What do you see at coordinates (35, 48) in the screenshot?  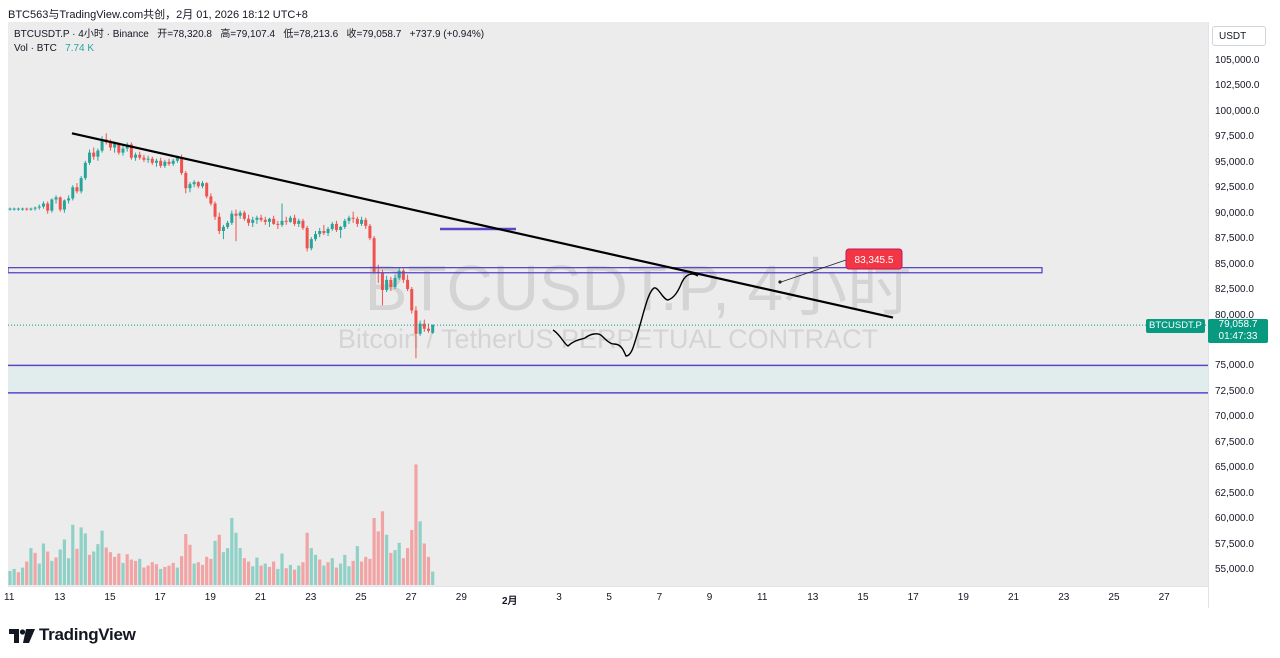 I see `legend-volume-label: Vol · BTC` at bounding box center [35, 48].